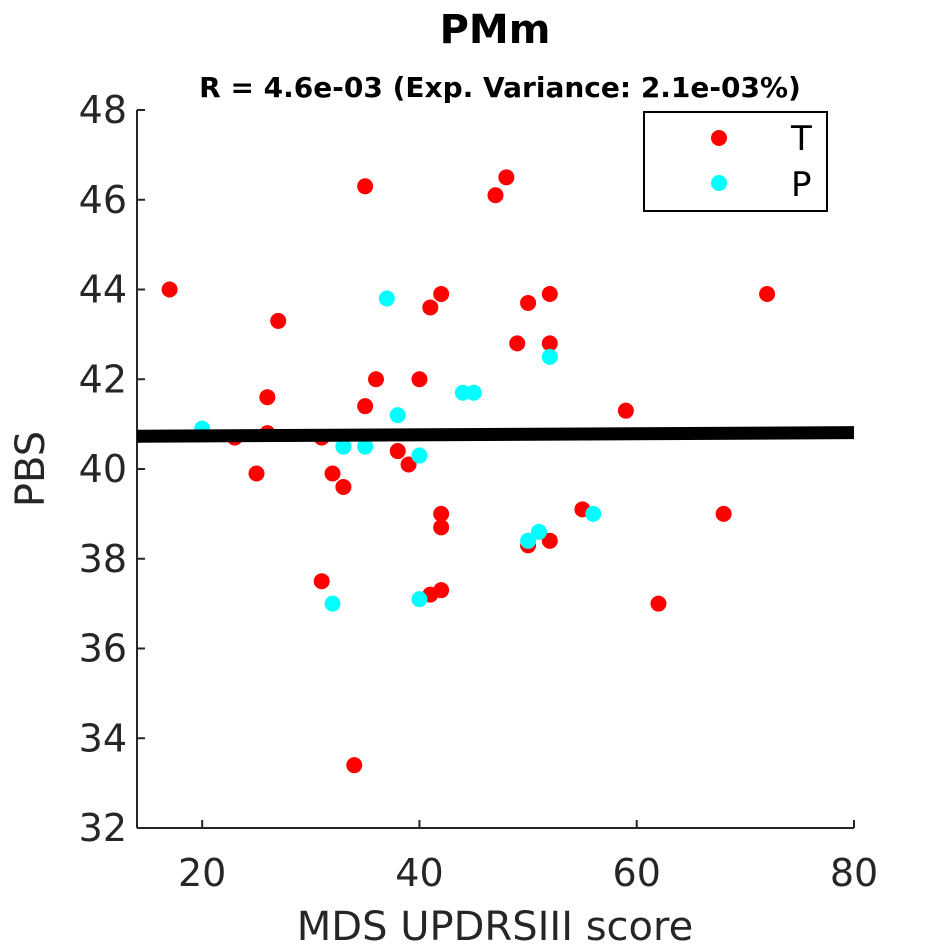 Image resolution: width=945 pixels, height=945 pixels. I want to click on x-tick-label: 40, so click(419, 873).